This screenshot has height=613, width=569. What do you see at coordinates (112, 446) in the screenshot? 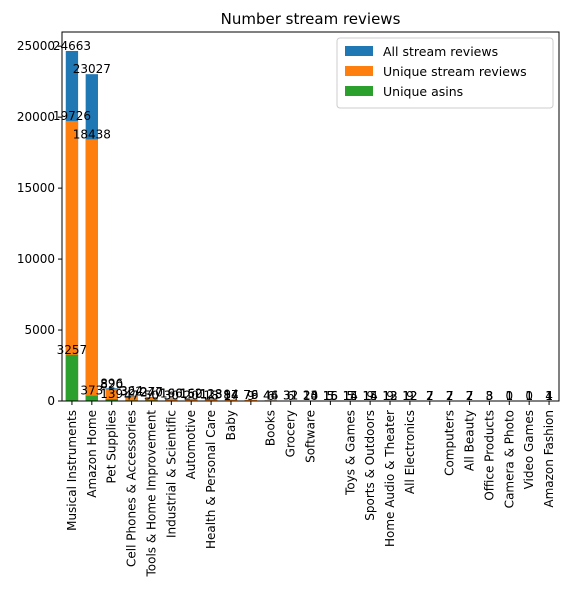
I see `x-tick-label: Pet Supplies` at bounding box center [112, 446].